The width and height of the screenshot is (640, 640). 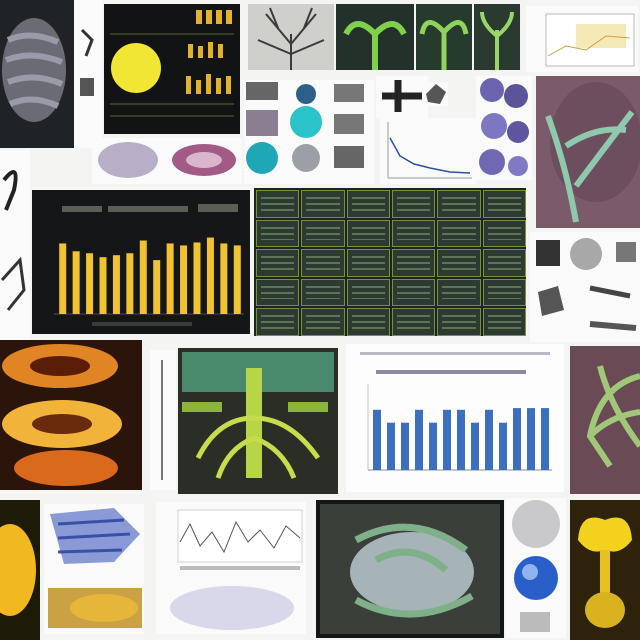 I want to click on line-chart-panel-top, so click(x=582, y=39).